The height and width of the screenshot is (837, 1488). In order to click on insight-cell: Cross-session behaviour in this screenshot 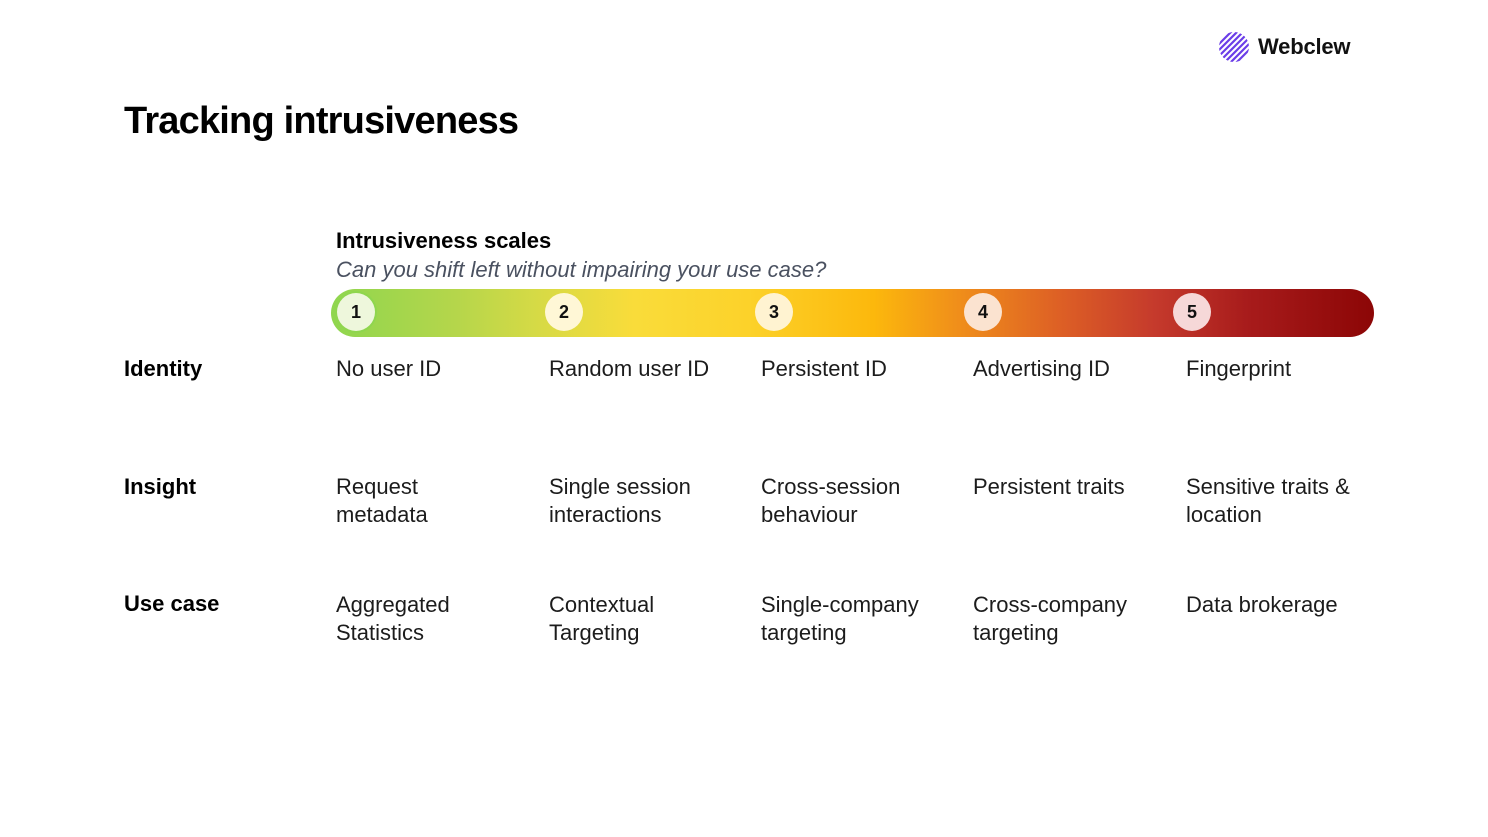, I will do `click(831, 500)`.